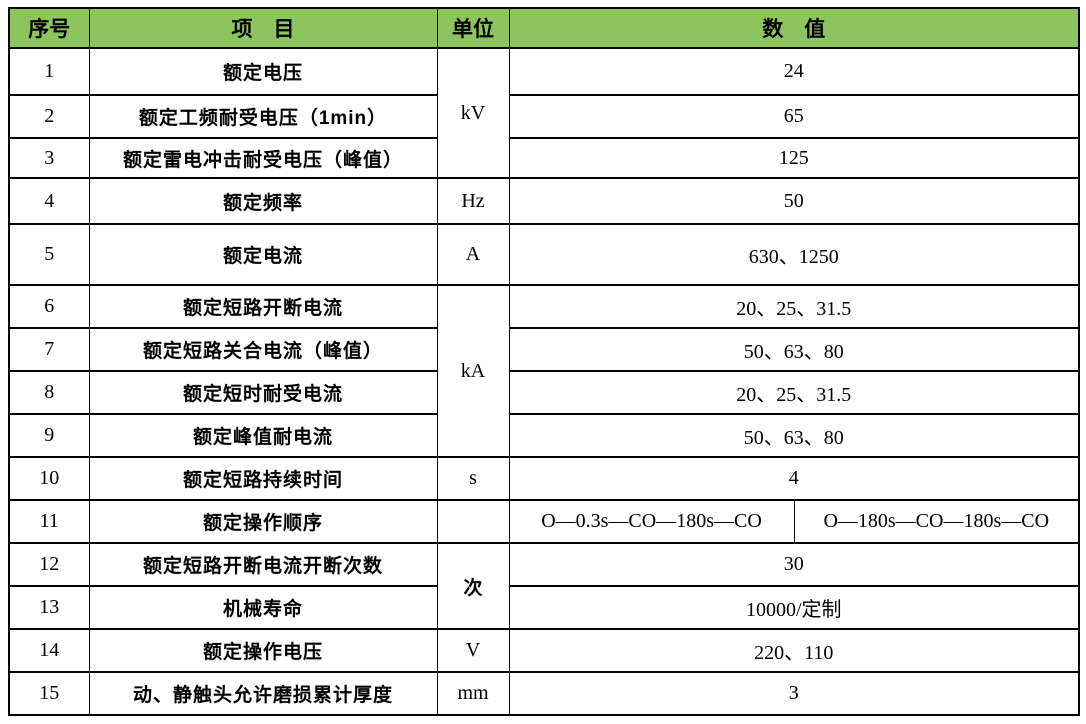 This screenshot has width=1086, height=724. I want to click on cell-item: 额定频率, so click(263, 201).